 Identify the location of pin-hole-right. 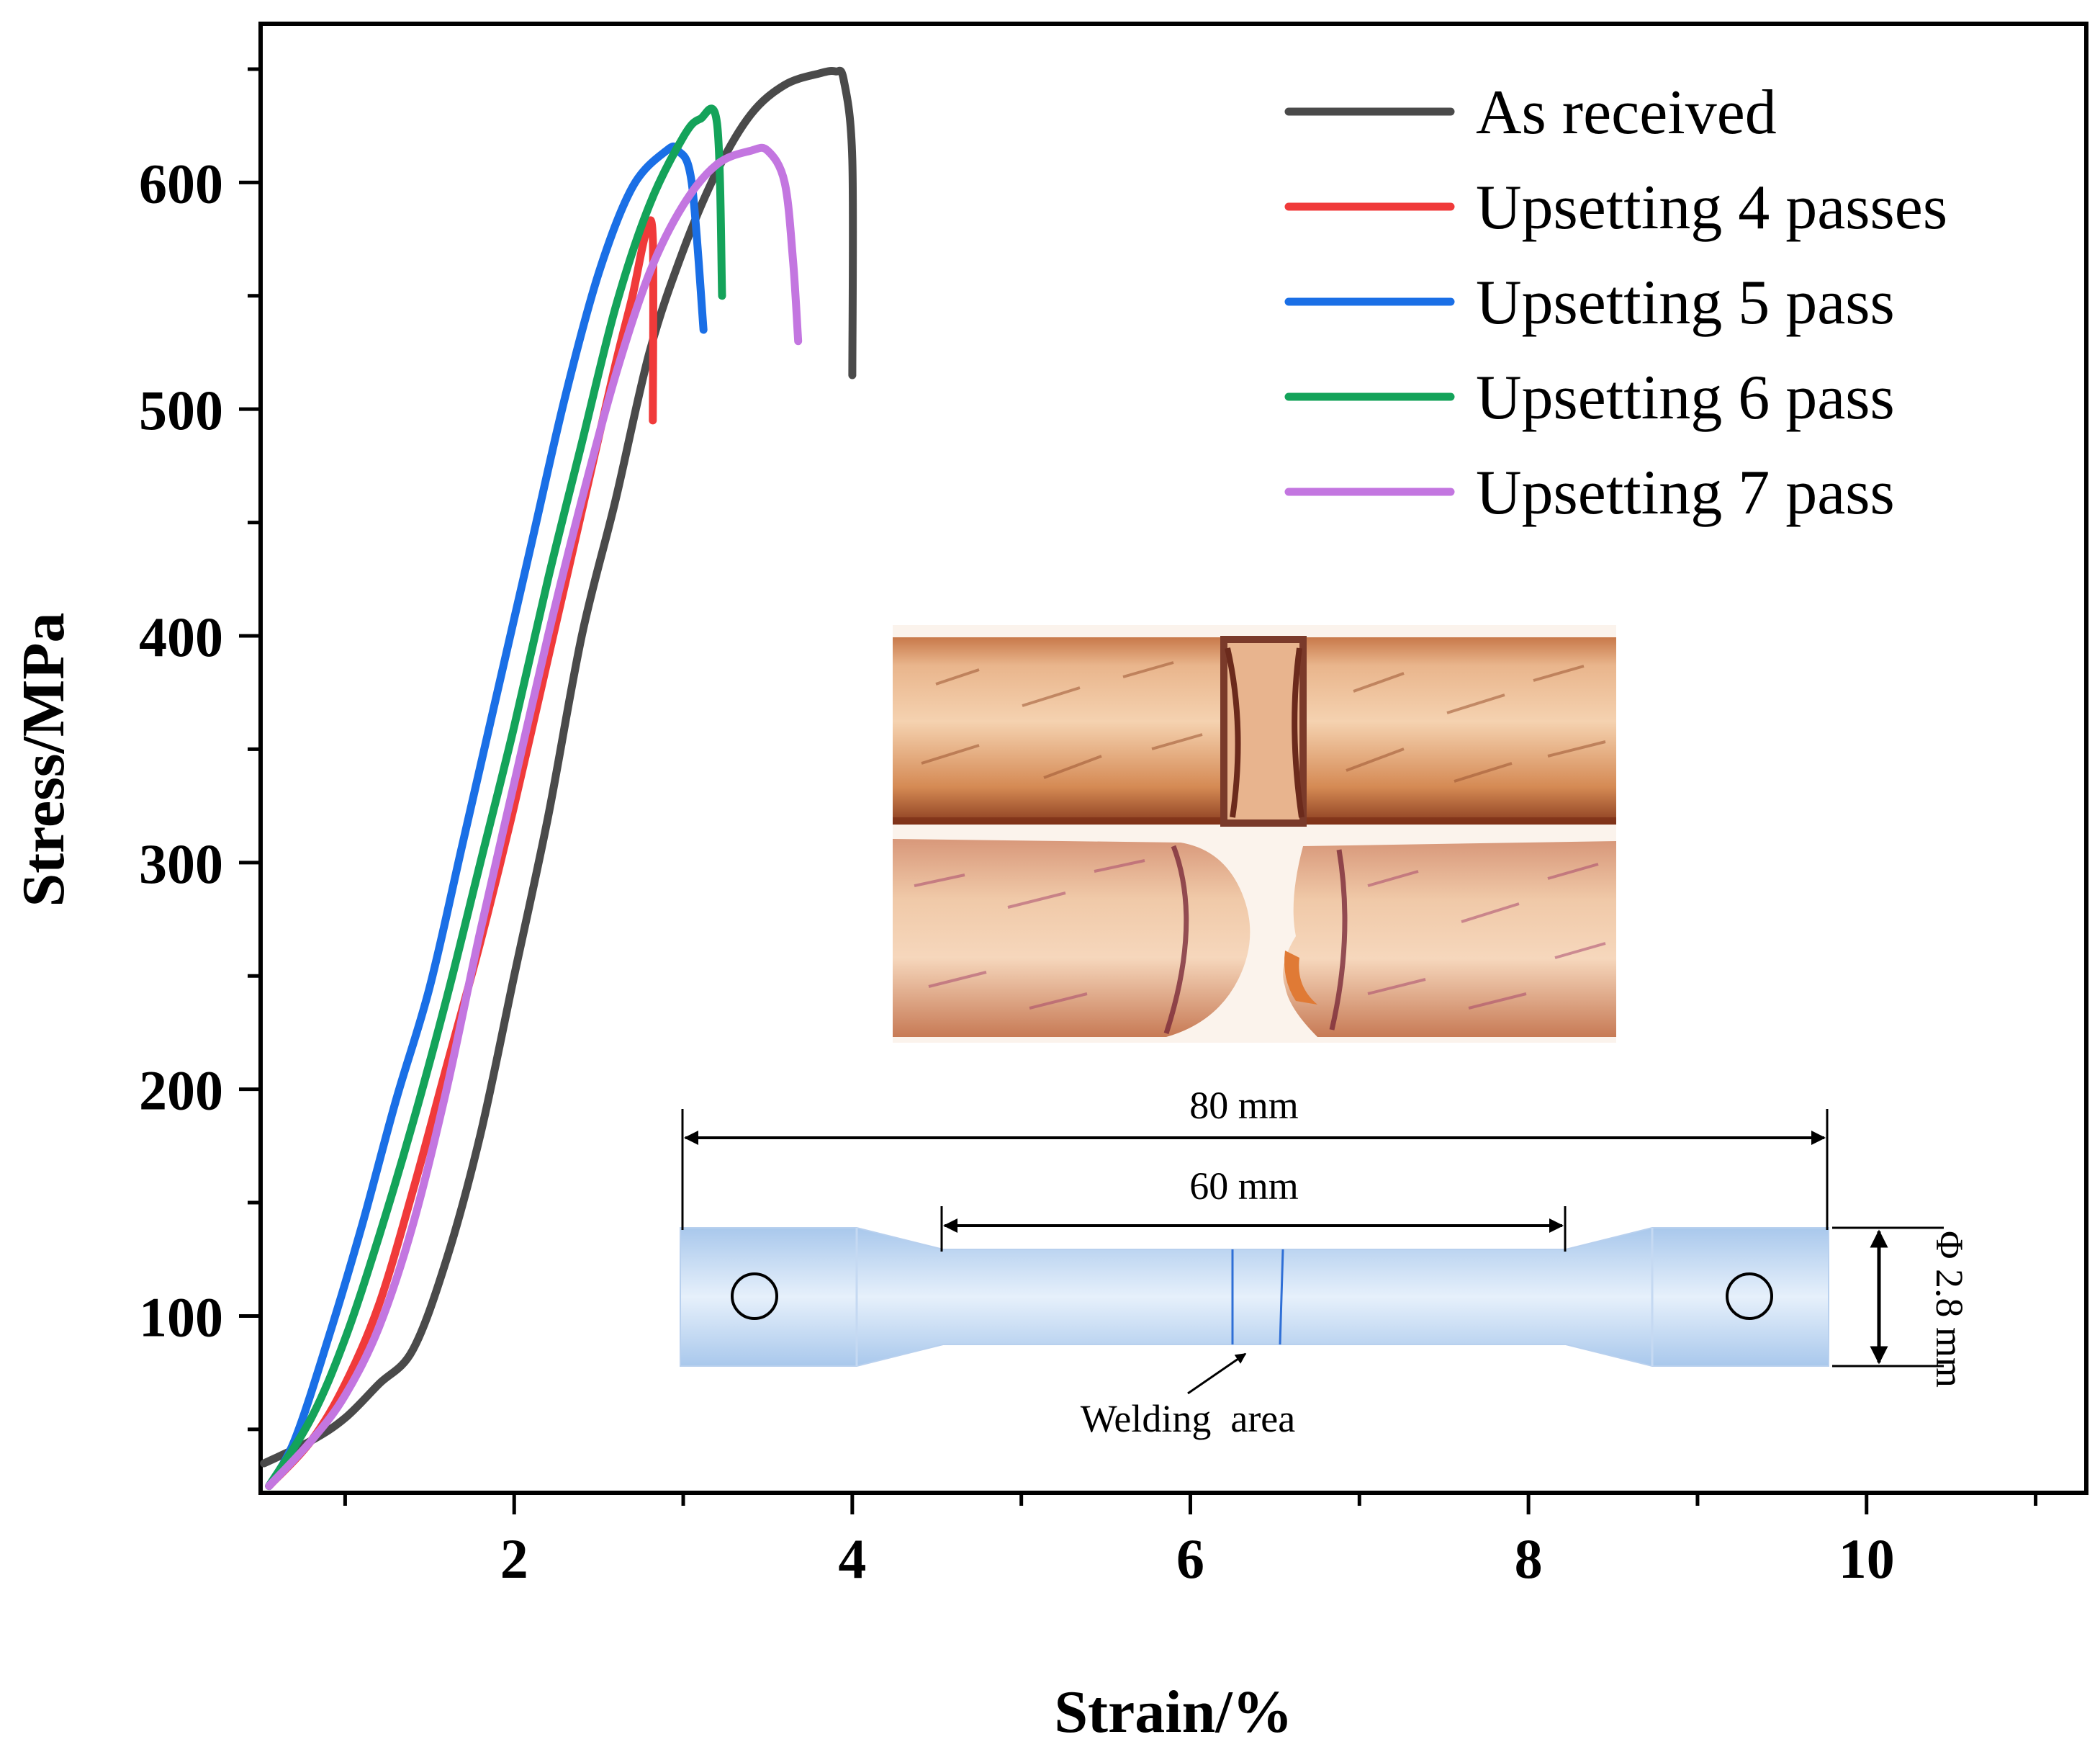
(1749, 1296).